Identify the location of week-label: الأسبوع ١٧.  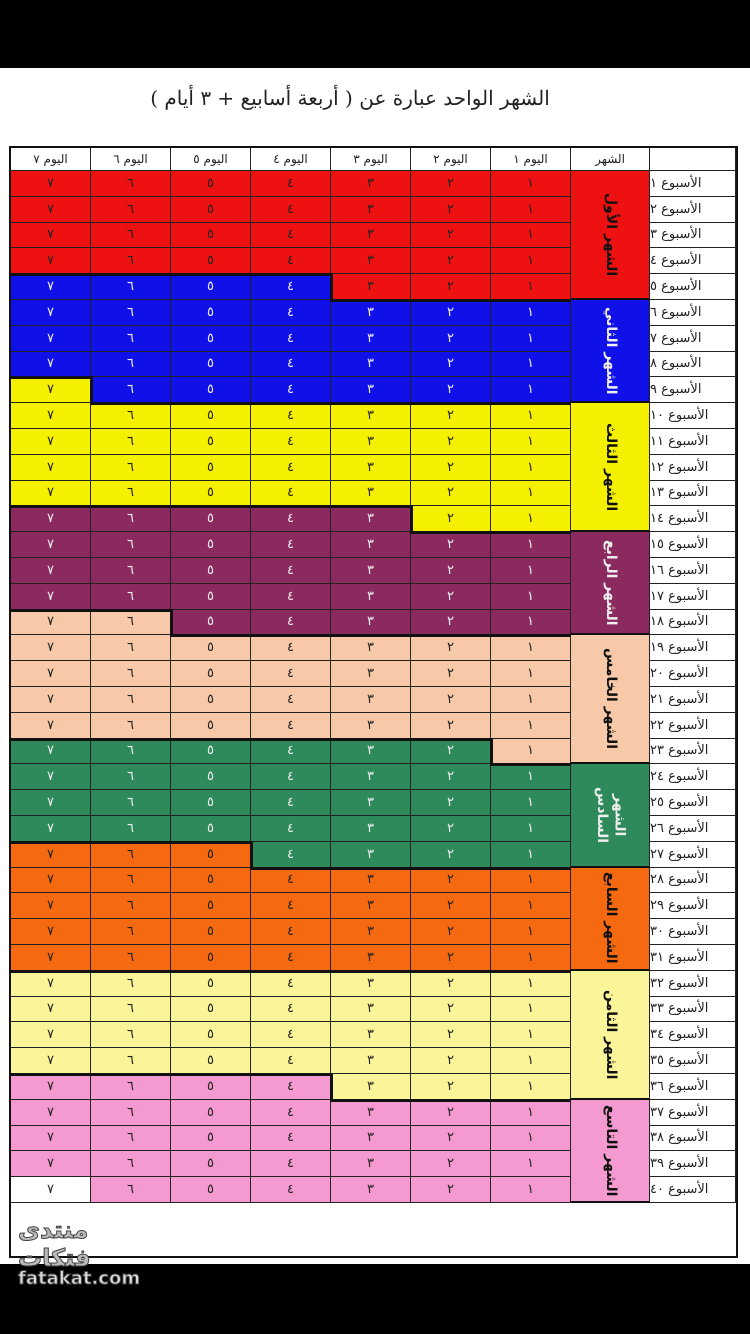
(693, 596).